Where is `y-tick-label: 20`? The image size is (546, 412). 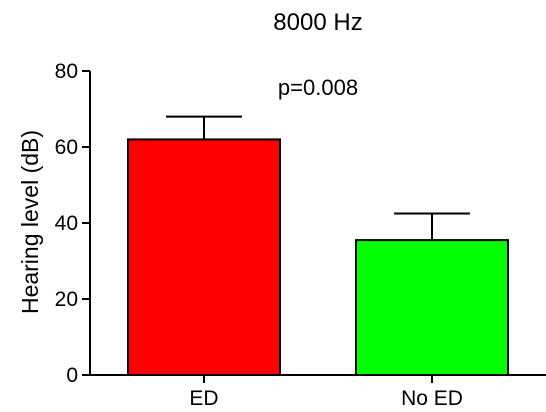 y-tick-label: 20 is located at coordinates (66, 299).